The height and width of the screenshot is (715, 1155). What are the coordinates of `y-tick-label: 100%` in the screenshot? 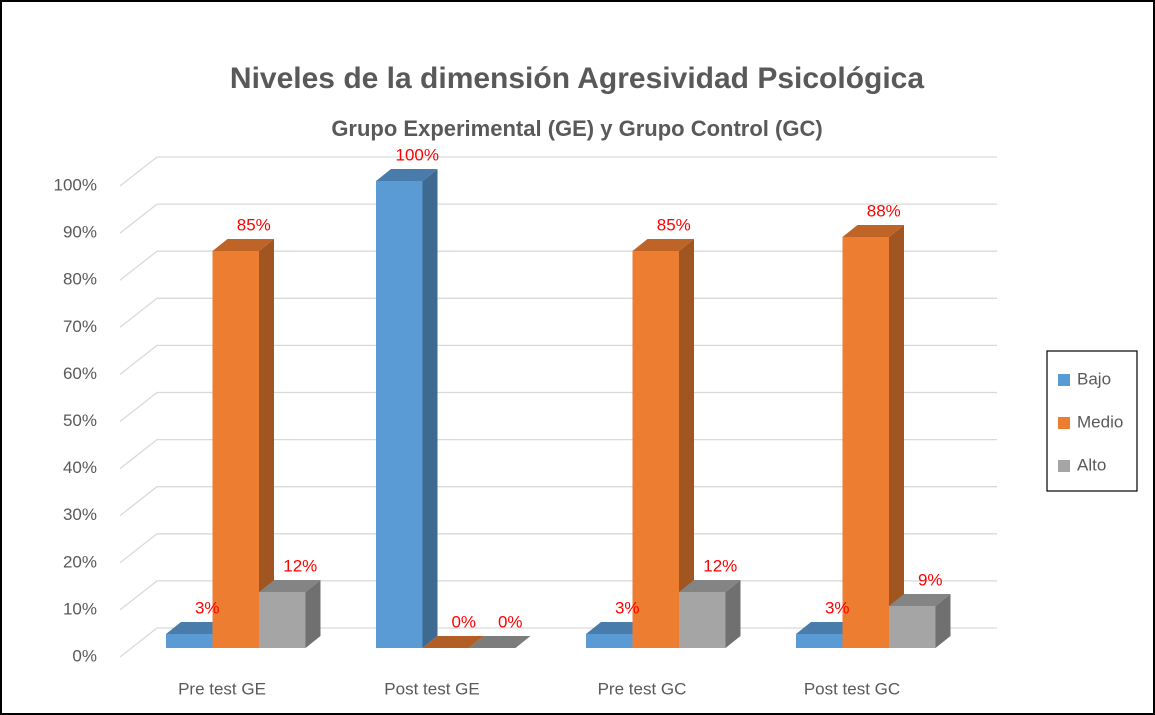 It's located at (75, 184).